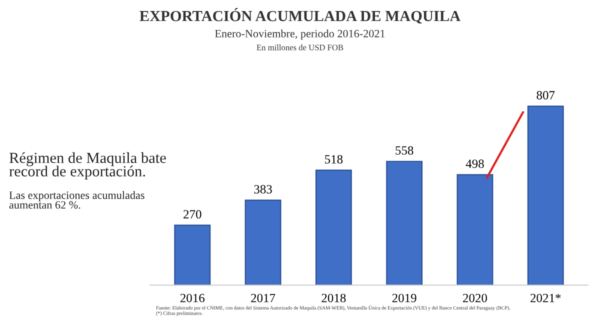  Describe the element at coordinates (76, 200) in the screenshot. I see `text: Las exportaciones acumuladas aumentan 62 %.` at that location.